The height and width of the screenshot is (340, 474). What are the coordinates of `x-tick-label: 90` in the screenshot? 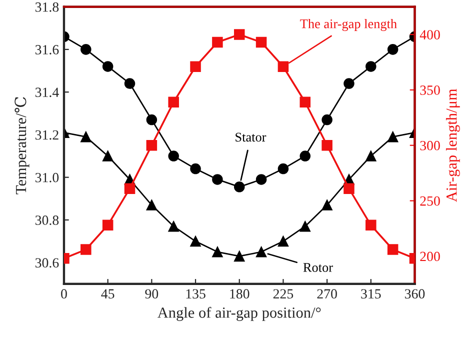 It's located at (151, 294).